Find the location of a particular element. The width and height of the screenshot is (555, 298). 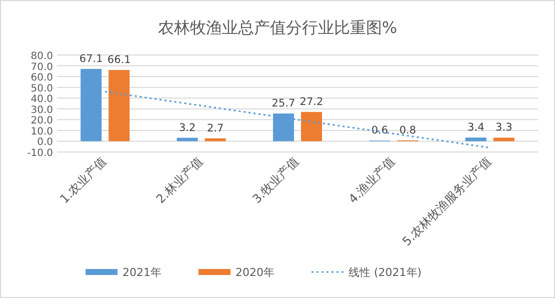

y-tick-label: 60.0 is located at coordinates (41, 78).